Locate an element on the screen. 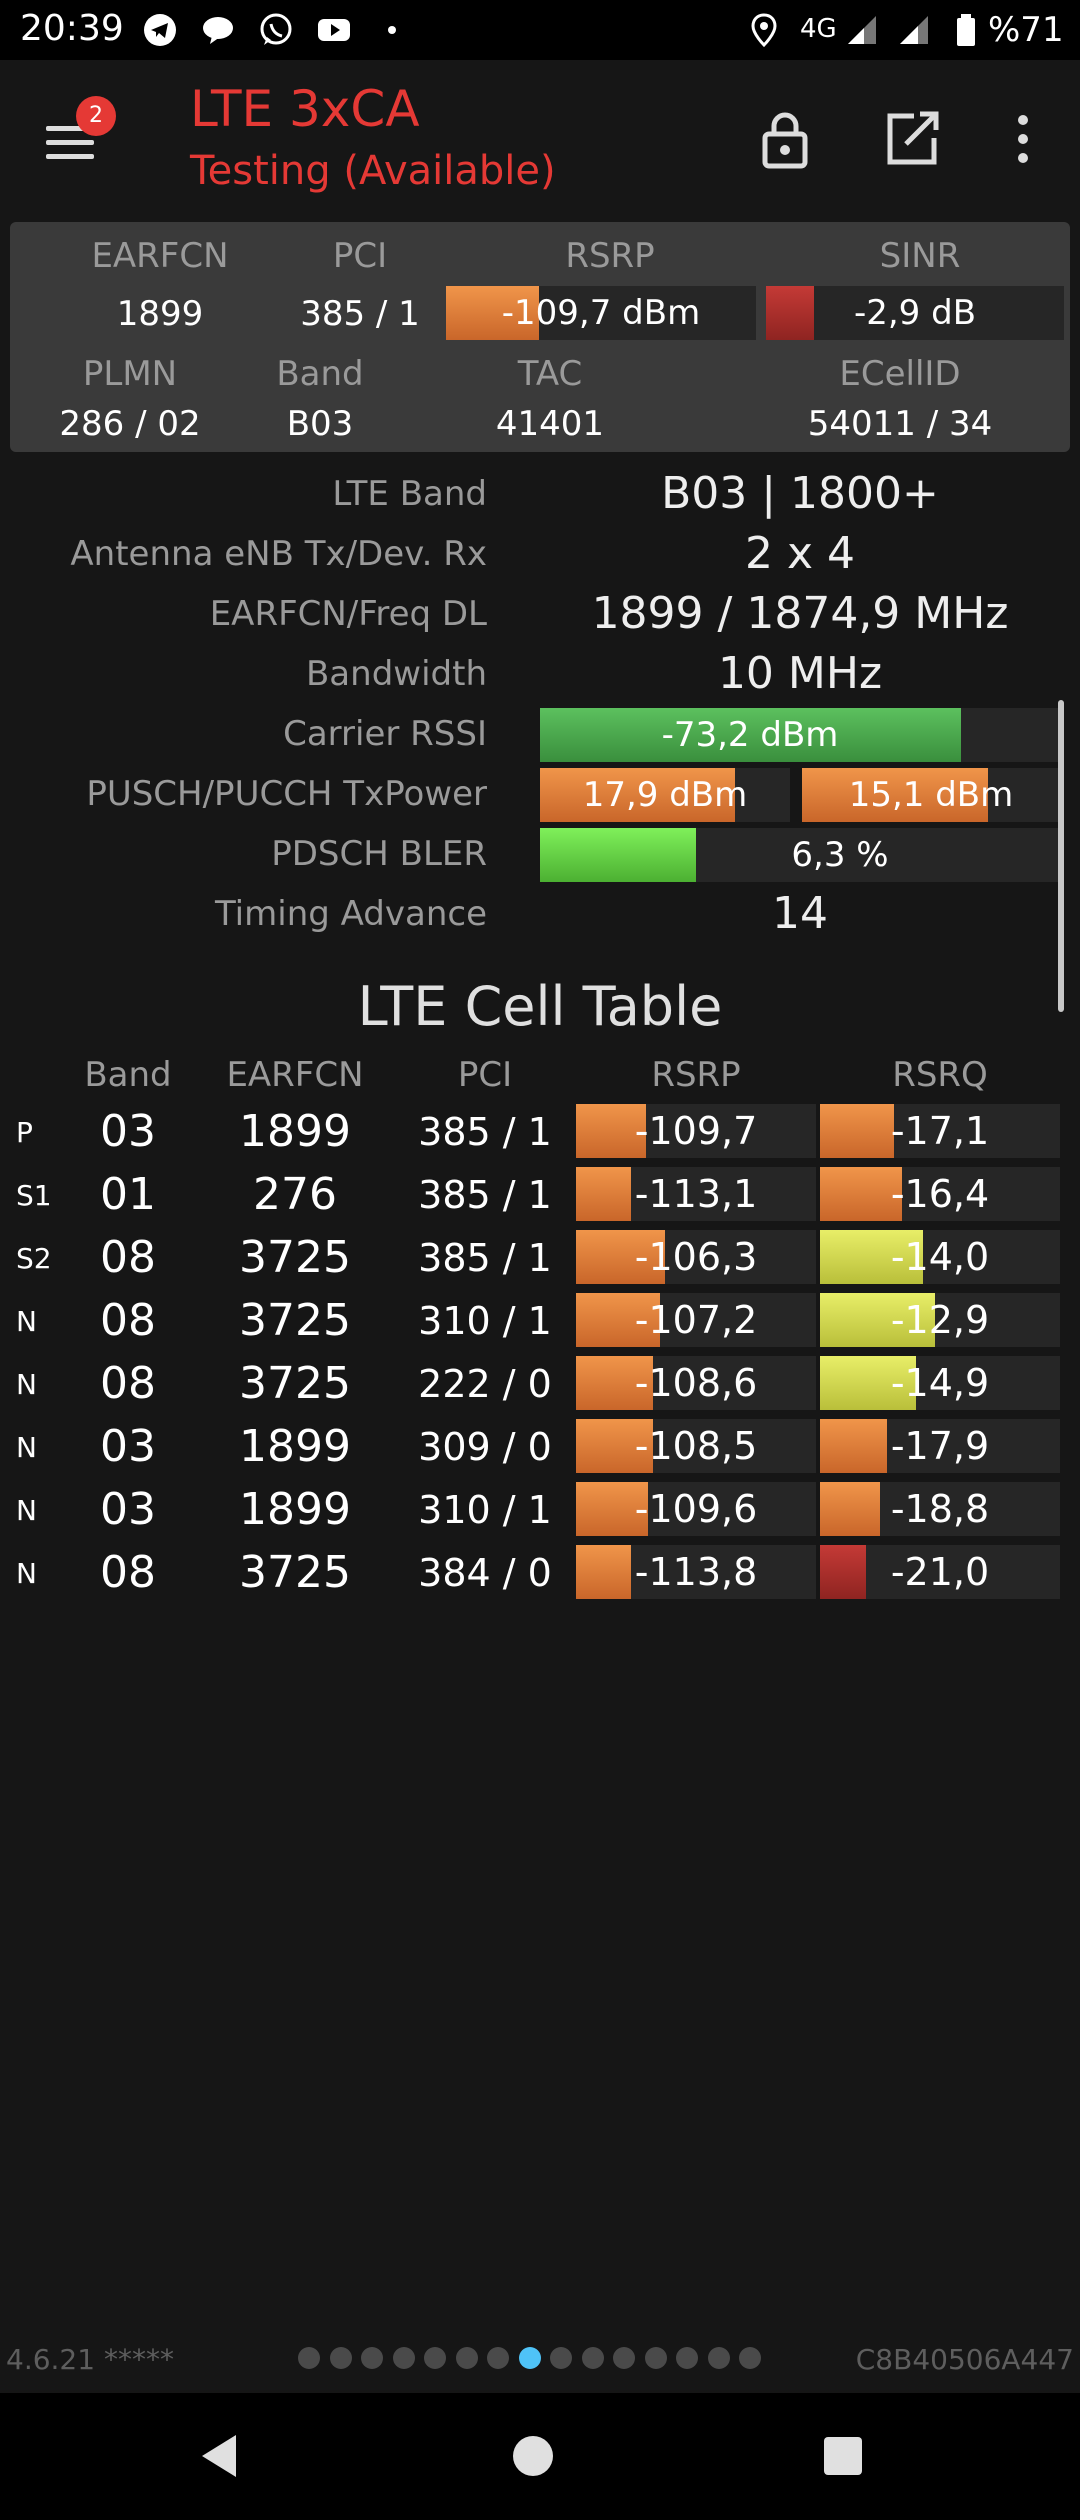  notification-badge: 2 is located at coordinates (96, 116).